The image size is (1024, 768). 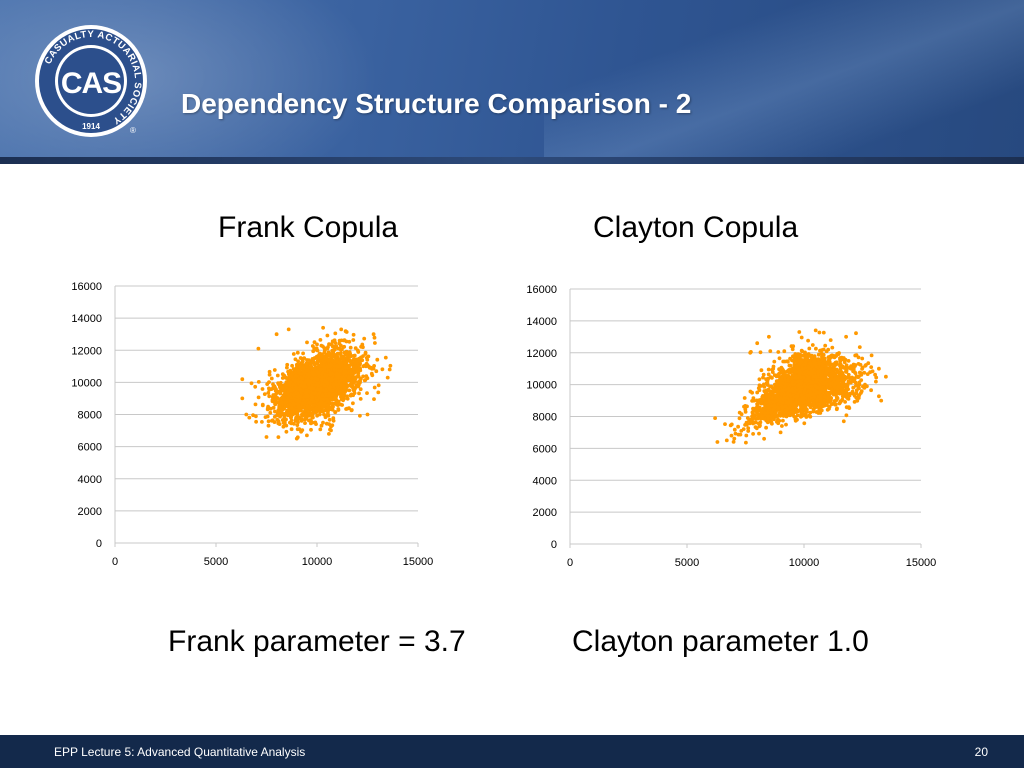 What do you see at coordinates (86, 351) in the screenshot?
I see `y-tick-label: 12000` at bounding box center [86, 351].